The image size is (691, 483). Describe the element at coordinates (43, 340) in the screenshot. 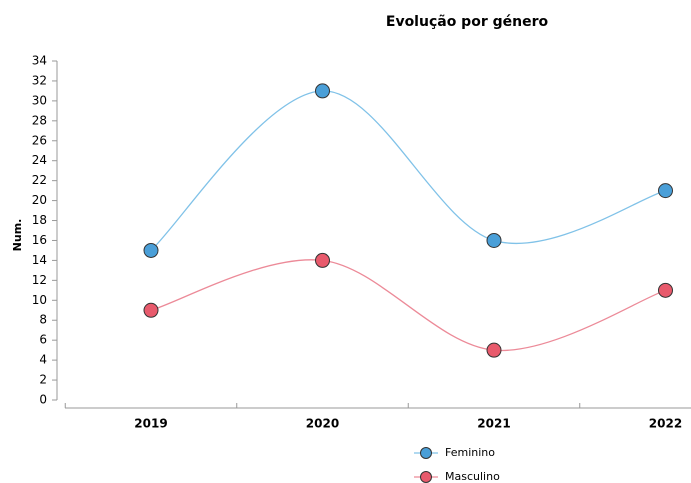

I see `y-tick-label: 6` at that location.